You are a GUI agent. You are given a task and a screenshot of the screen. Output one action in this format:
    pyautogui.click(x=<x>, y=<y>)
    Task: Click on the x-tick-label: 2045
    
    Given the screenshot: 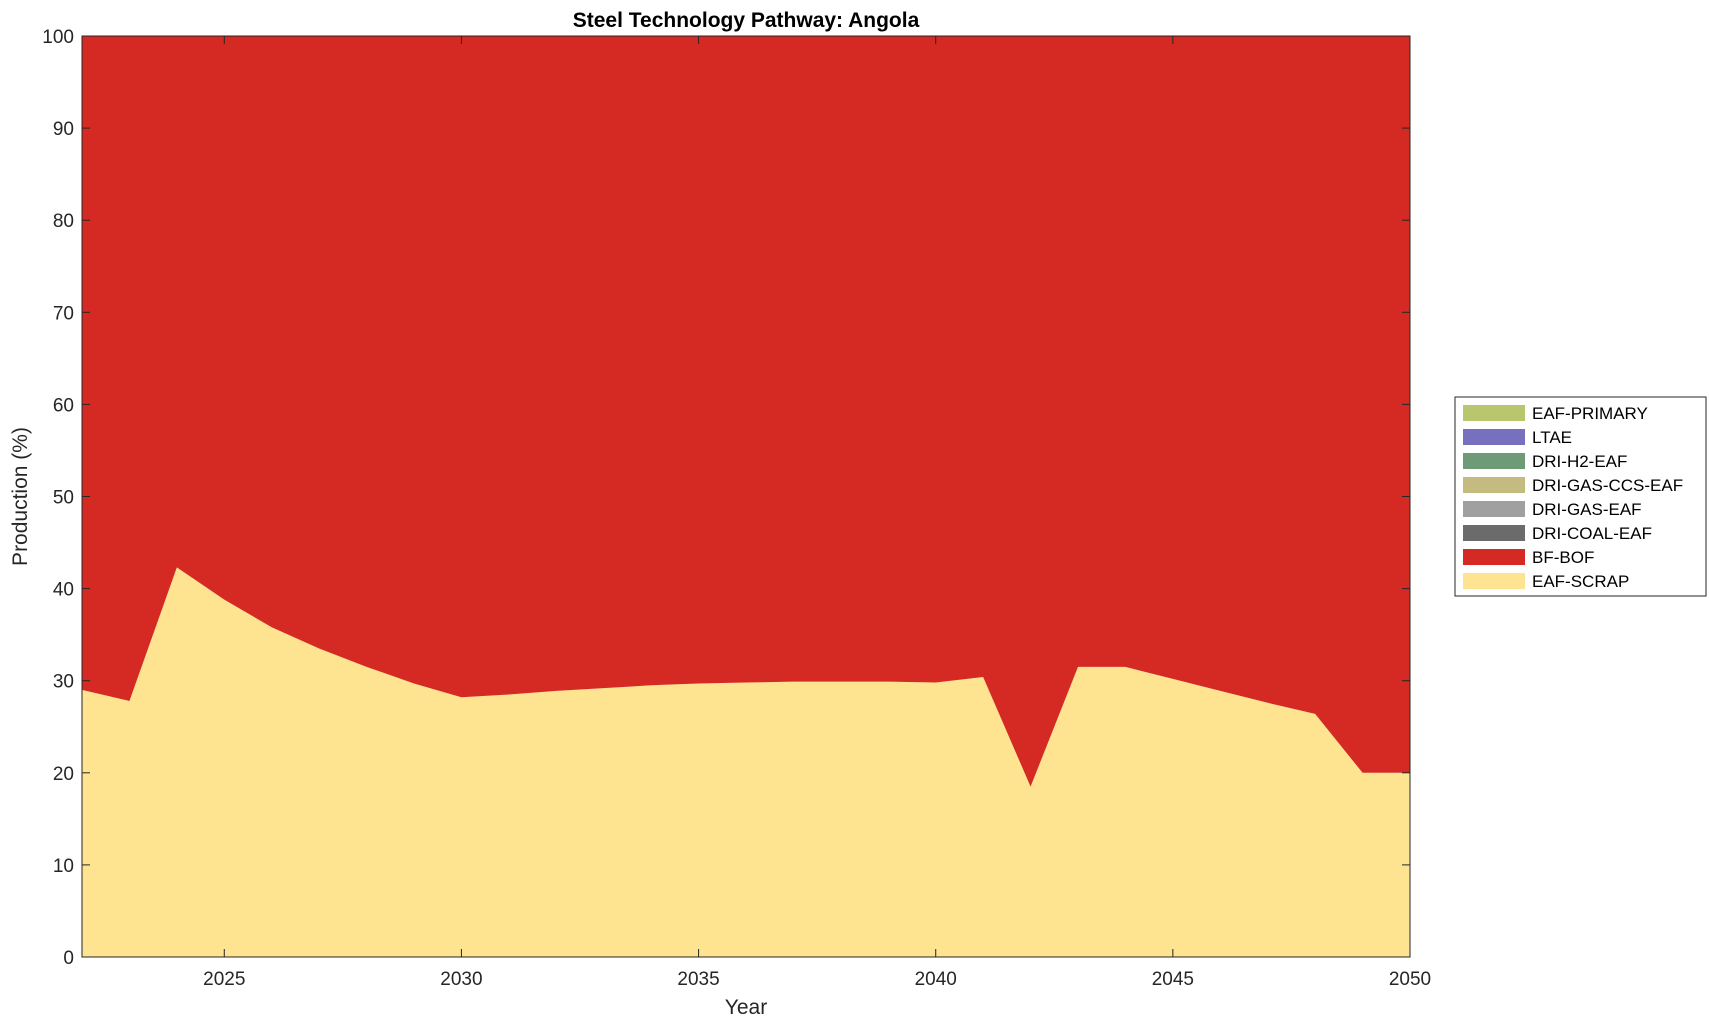 What is the action you would take?
    pyautogui.click(x=1173, y=979)
    